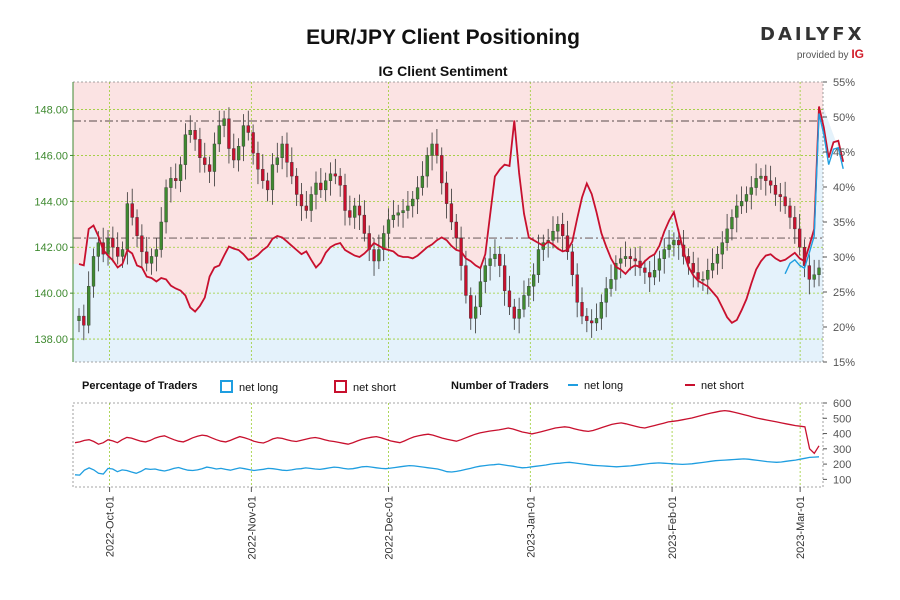 The image size is (900, 600). What do you see at coordinates (844, 153) in the screenshot?
I see `percent-tick-label: 45%` at bounding box center [844, 153].